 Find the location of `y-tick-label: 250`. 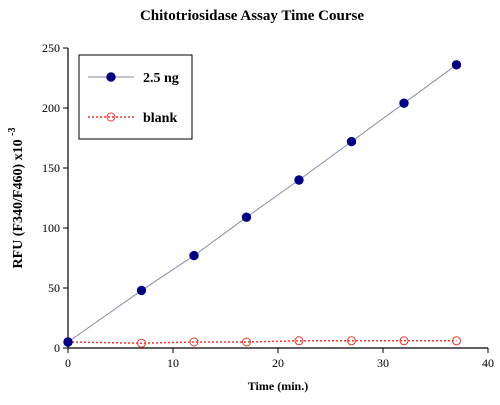

y-tick-label: 250 is located at coordinates (51, 48).